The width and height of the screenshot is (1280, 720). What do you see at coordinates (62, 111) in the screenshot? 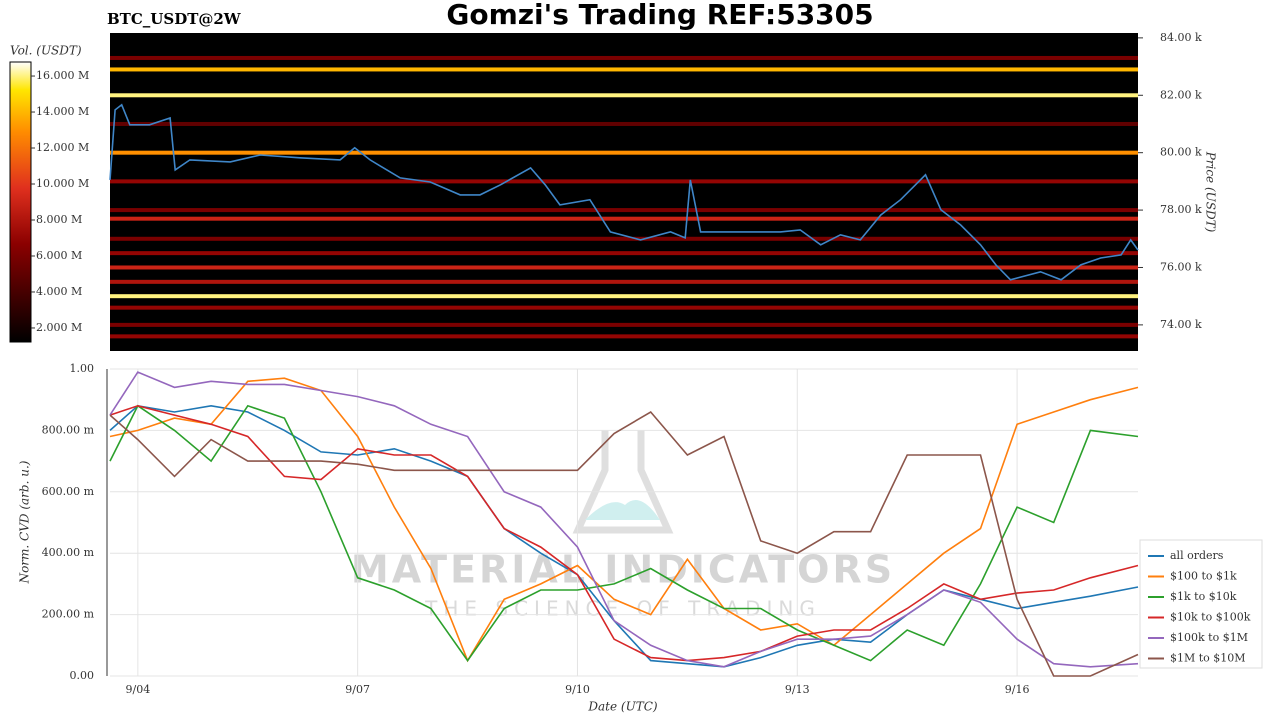
I see `colorbar-tick-label: 14.000 M` at bounding box center [62, 111].